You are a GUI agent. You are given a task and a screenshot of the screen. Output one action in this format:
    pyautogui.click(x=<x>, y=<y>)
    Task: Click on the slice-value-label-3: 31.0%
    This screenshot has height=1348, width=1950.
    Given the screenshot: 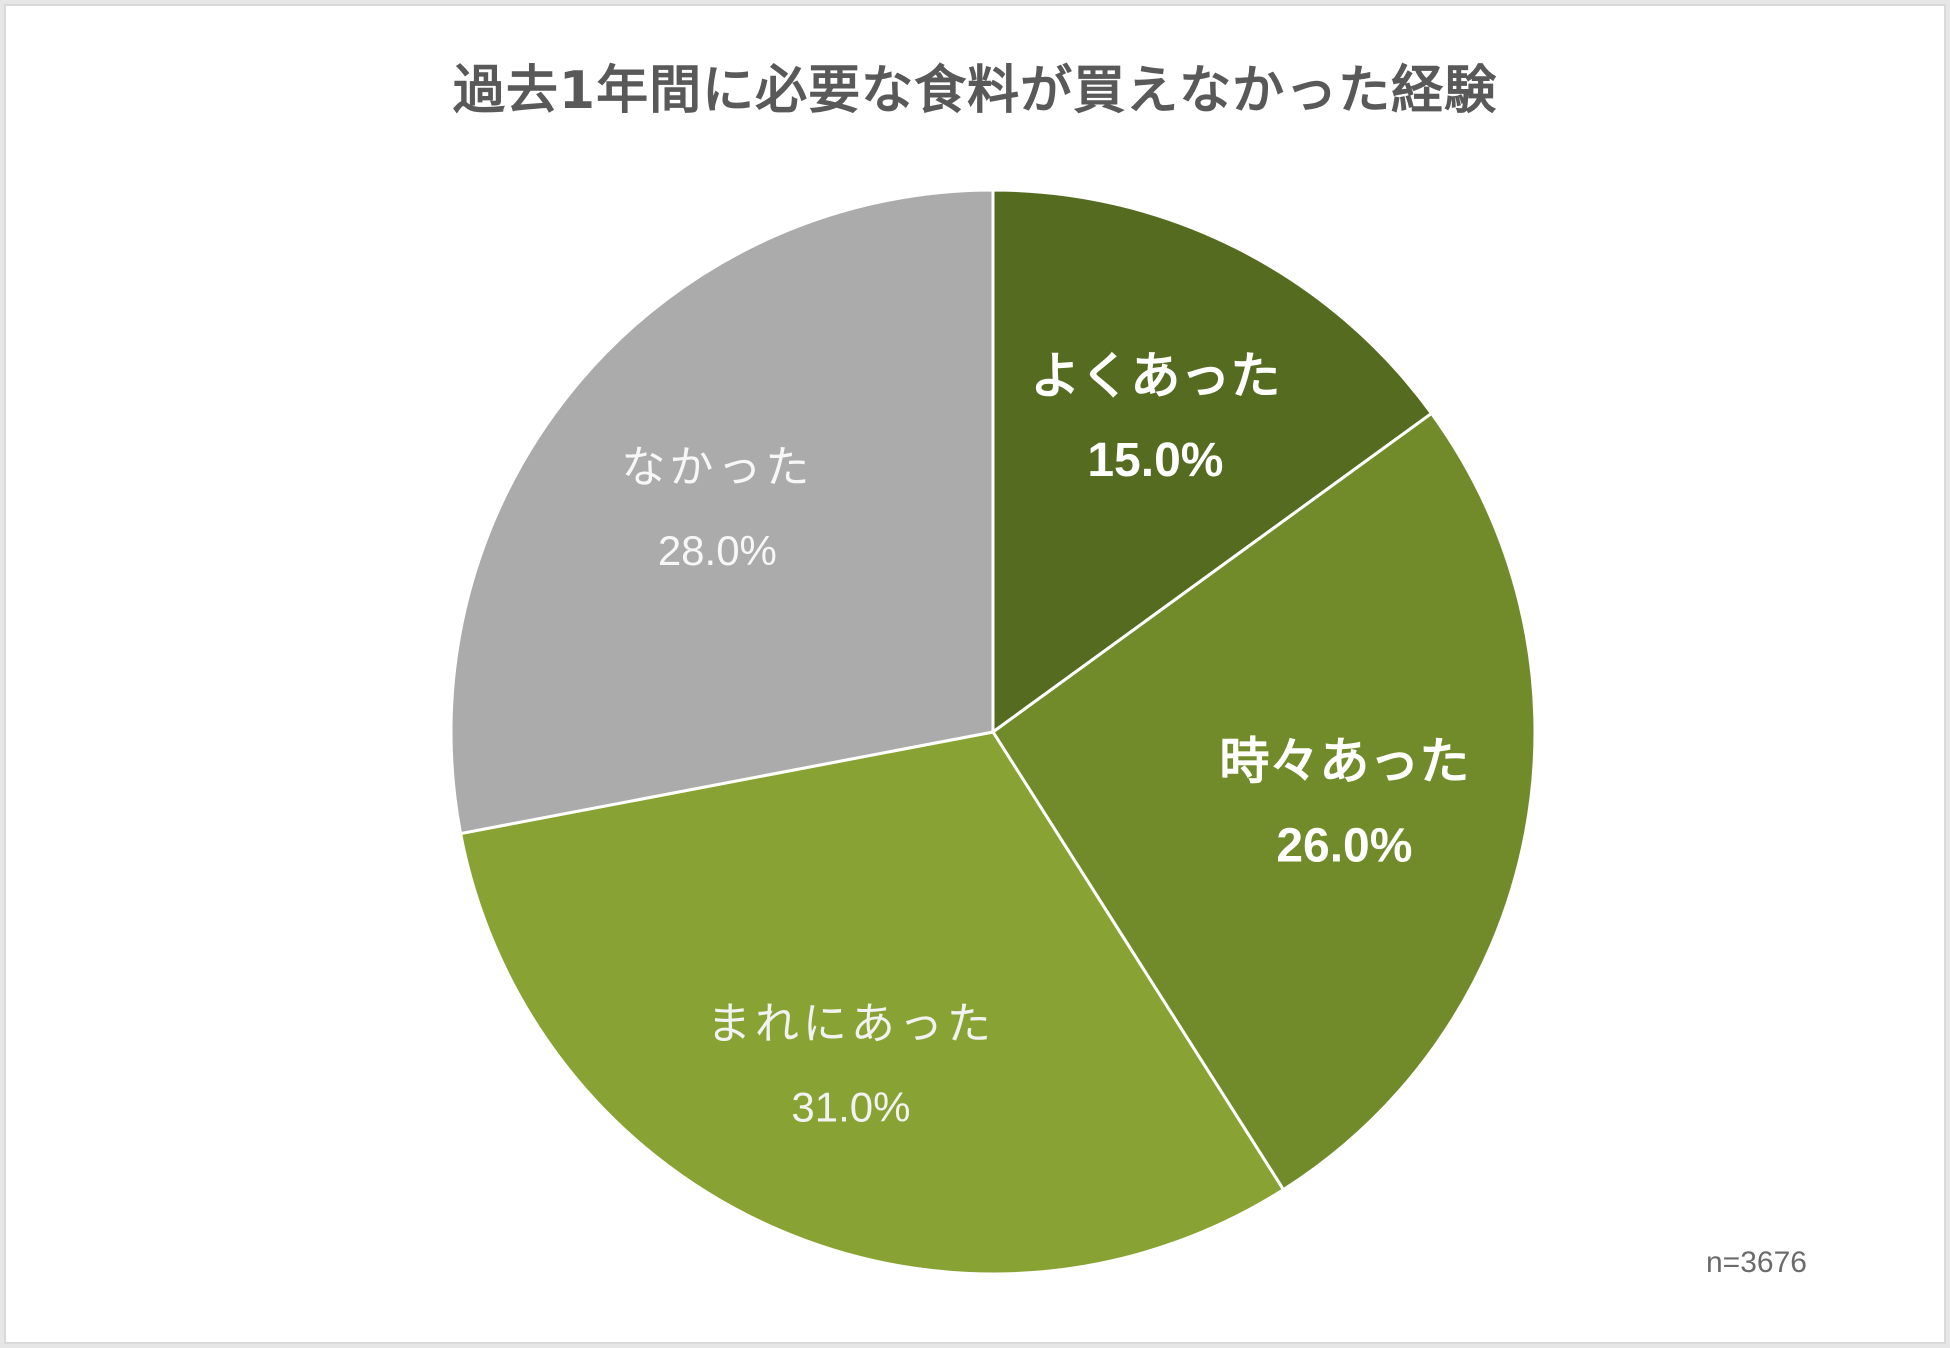 What is the action you would take?
    pyautogui.click(x=850, y=1106)
    